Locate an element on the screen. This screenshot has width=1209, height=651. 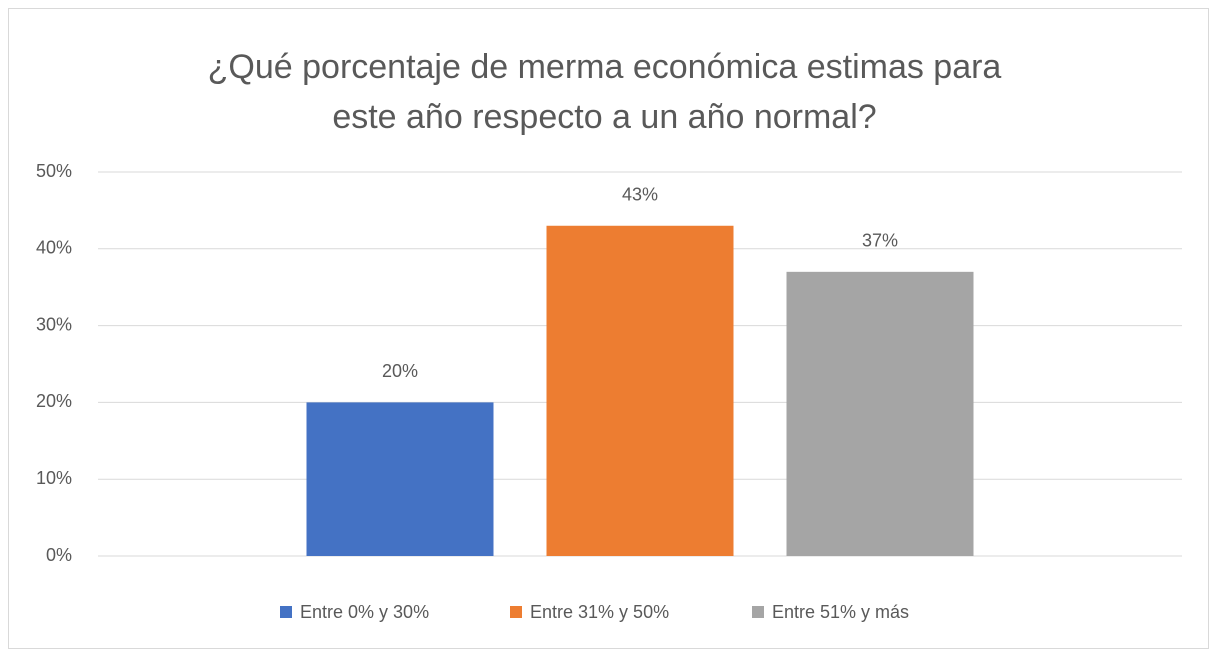
y-tick-label: 50% is located at coordinates (54, 171).